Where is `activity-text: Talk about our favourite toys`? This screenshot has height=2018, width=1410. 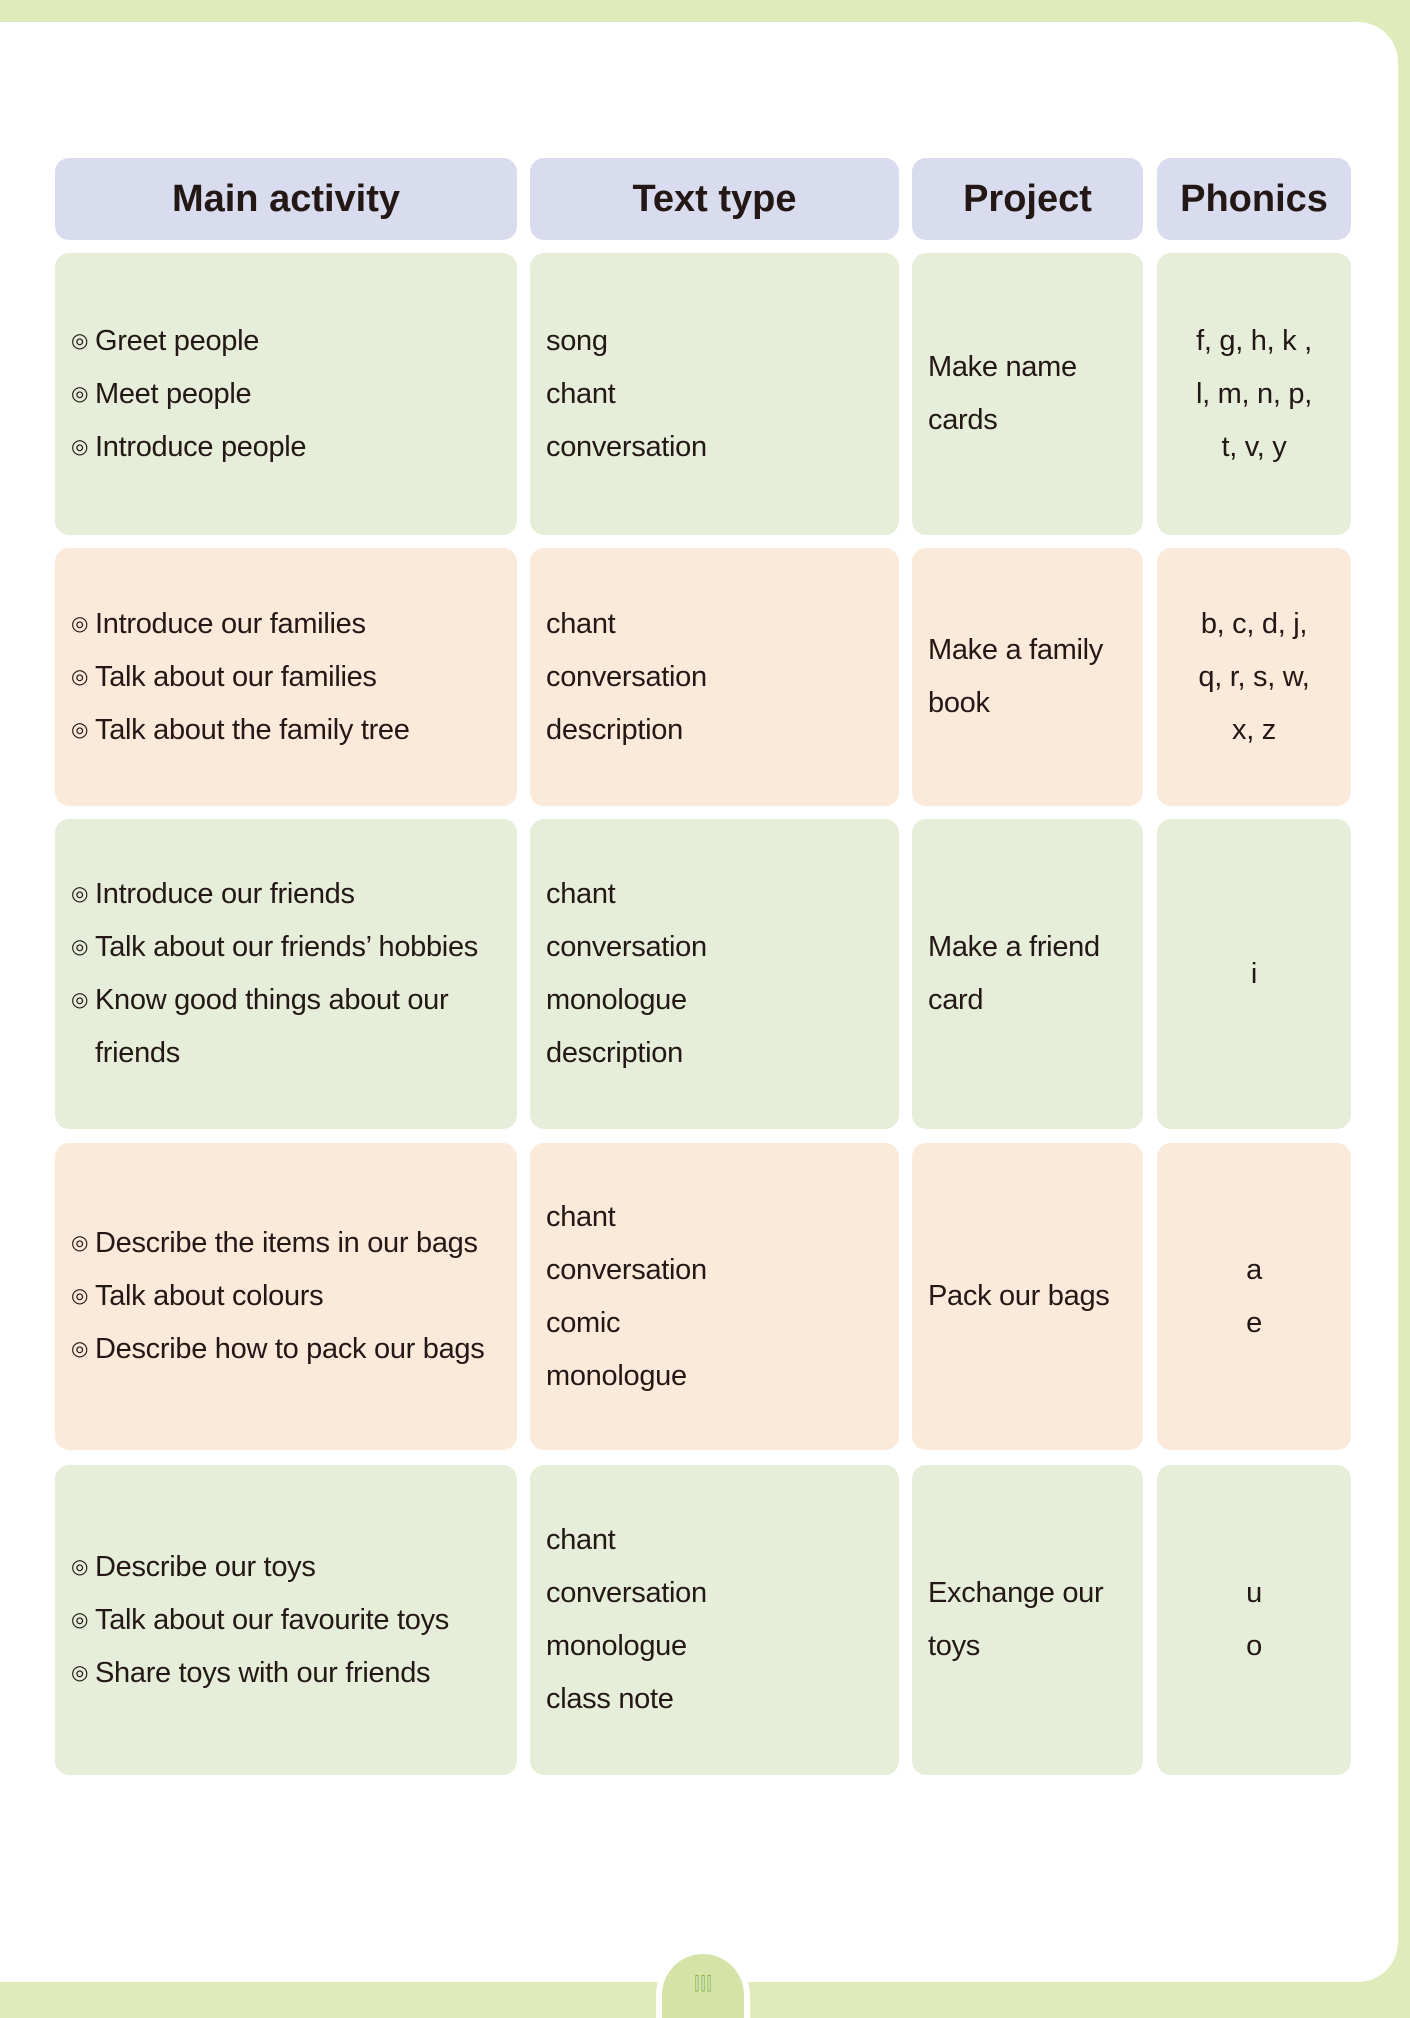 activity-text: Talk about our favourite toys is located at coordinates (272, 1619).